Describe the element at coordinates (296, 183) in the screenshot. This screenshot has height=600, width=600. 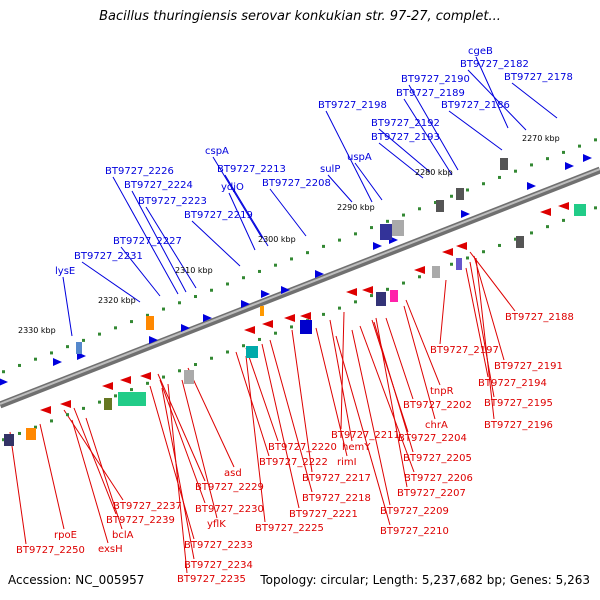
I see `forward-gene-label: BT9727_2208` at that location.